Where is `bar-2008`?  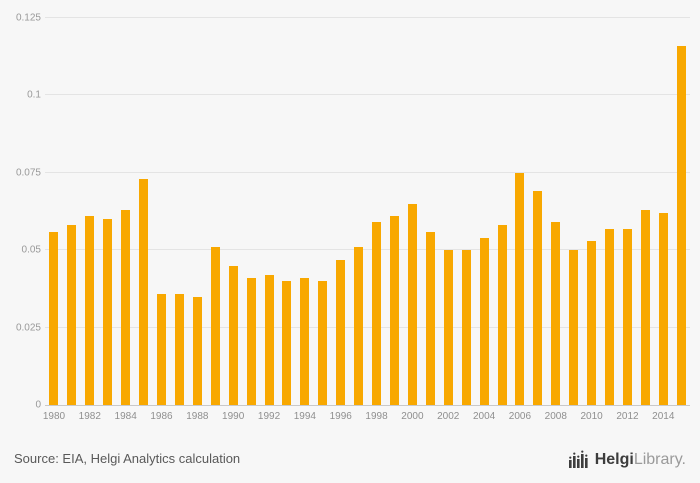
bar-2008 is located at coordinates (556, 313).